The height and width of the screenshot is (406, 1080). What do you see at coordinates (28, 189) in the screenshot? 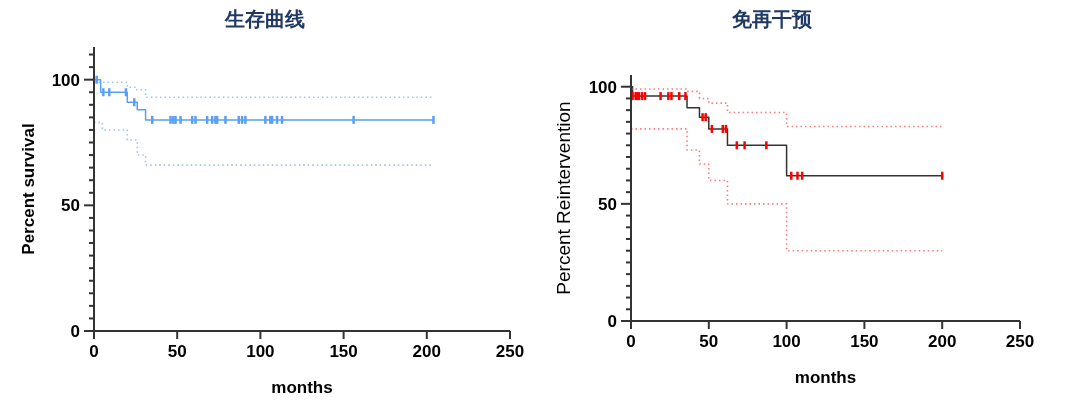
I see `y-axis-title: Percent survival` at bounding box center [28, 189].